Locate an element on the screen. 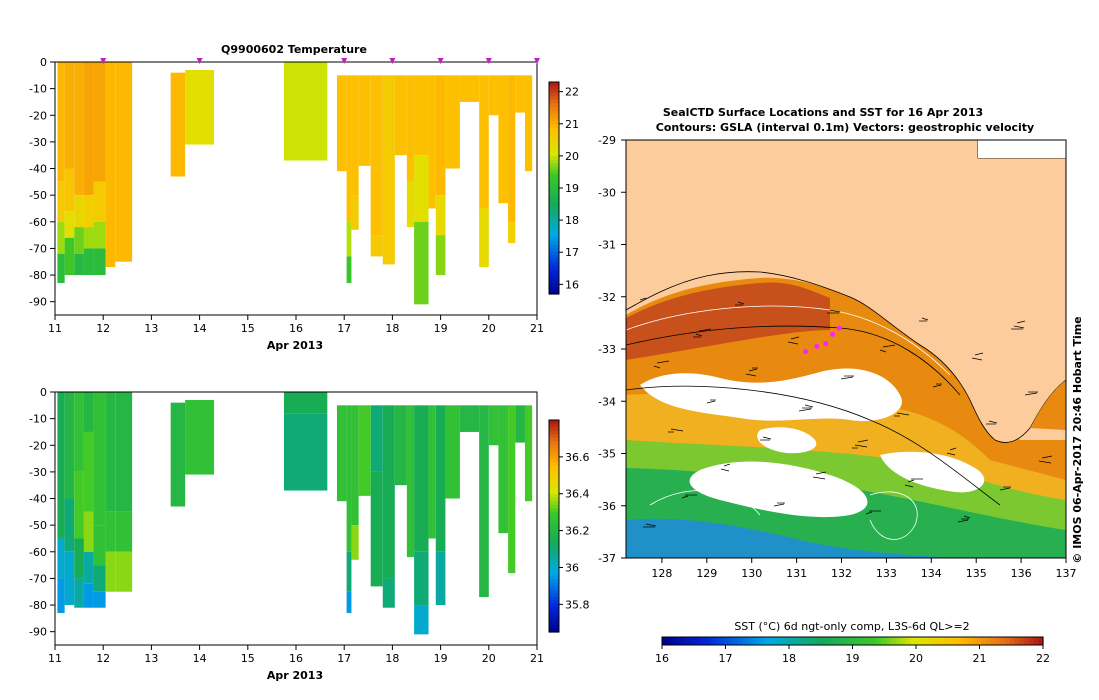  x-tick-label: 20 is located at coordinates (489, 658).